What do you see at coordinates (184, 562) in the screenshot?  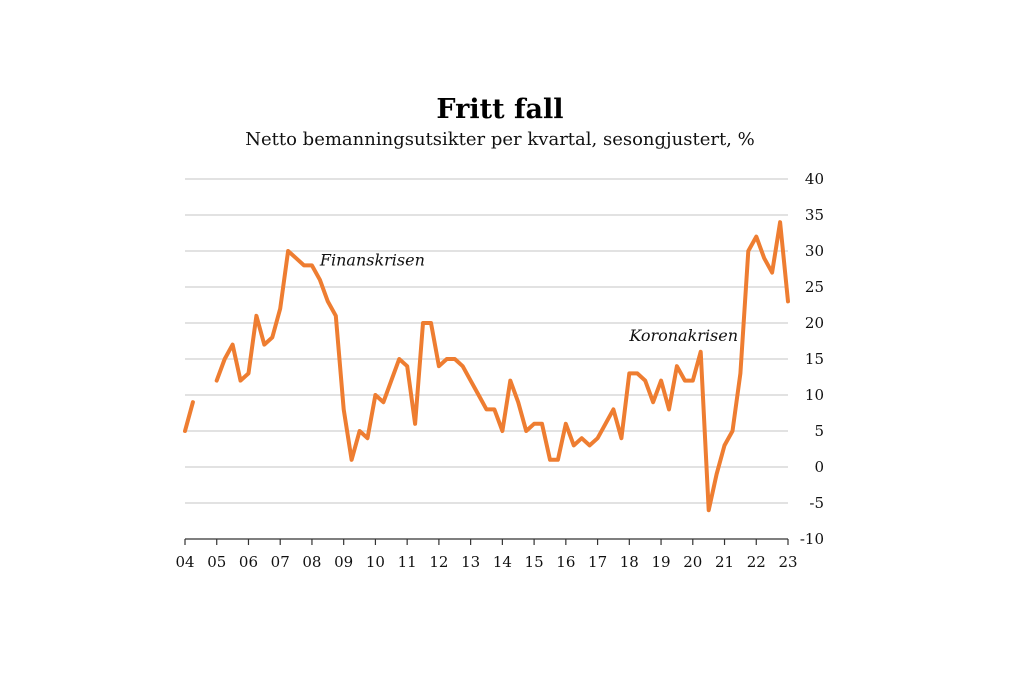 I see `x-tick-label: 04` at bounding box center [184, 562].